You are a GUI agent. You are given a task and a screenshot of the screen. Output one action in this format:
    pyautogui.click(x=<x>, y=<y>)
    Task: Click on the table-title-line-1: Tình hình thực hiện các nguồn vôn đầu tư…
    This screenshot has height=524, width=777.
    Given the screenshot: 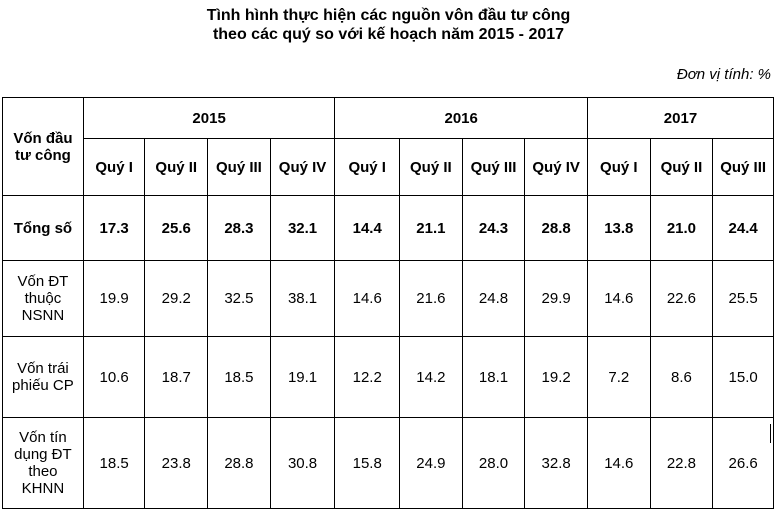 What is the action you would take?
    pyautogui.click(x=388, y=15)
    